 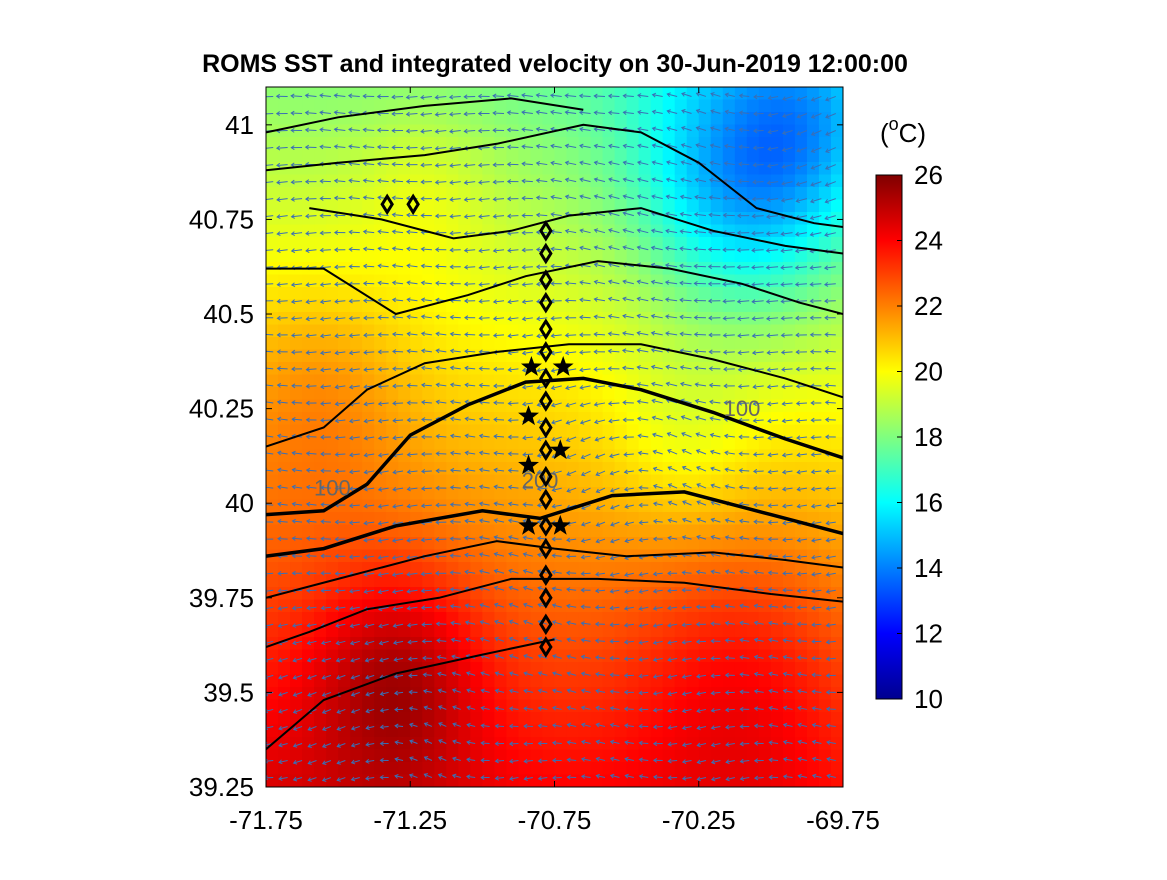 I want to click on y-tick-label: 40.75, so click(x=221, y=219).